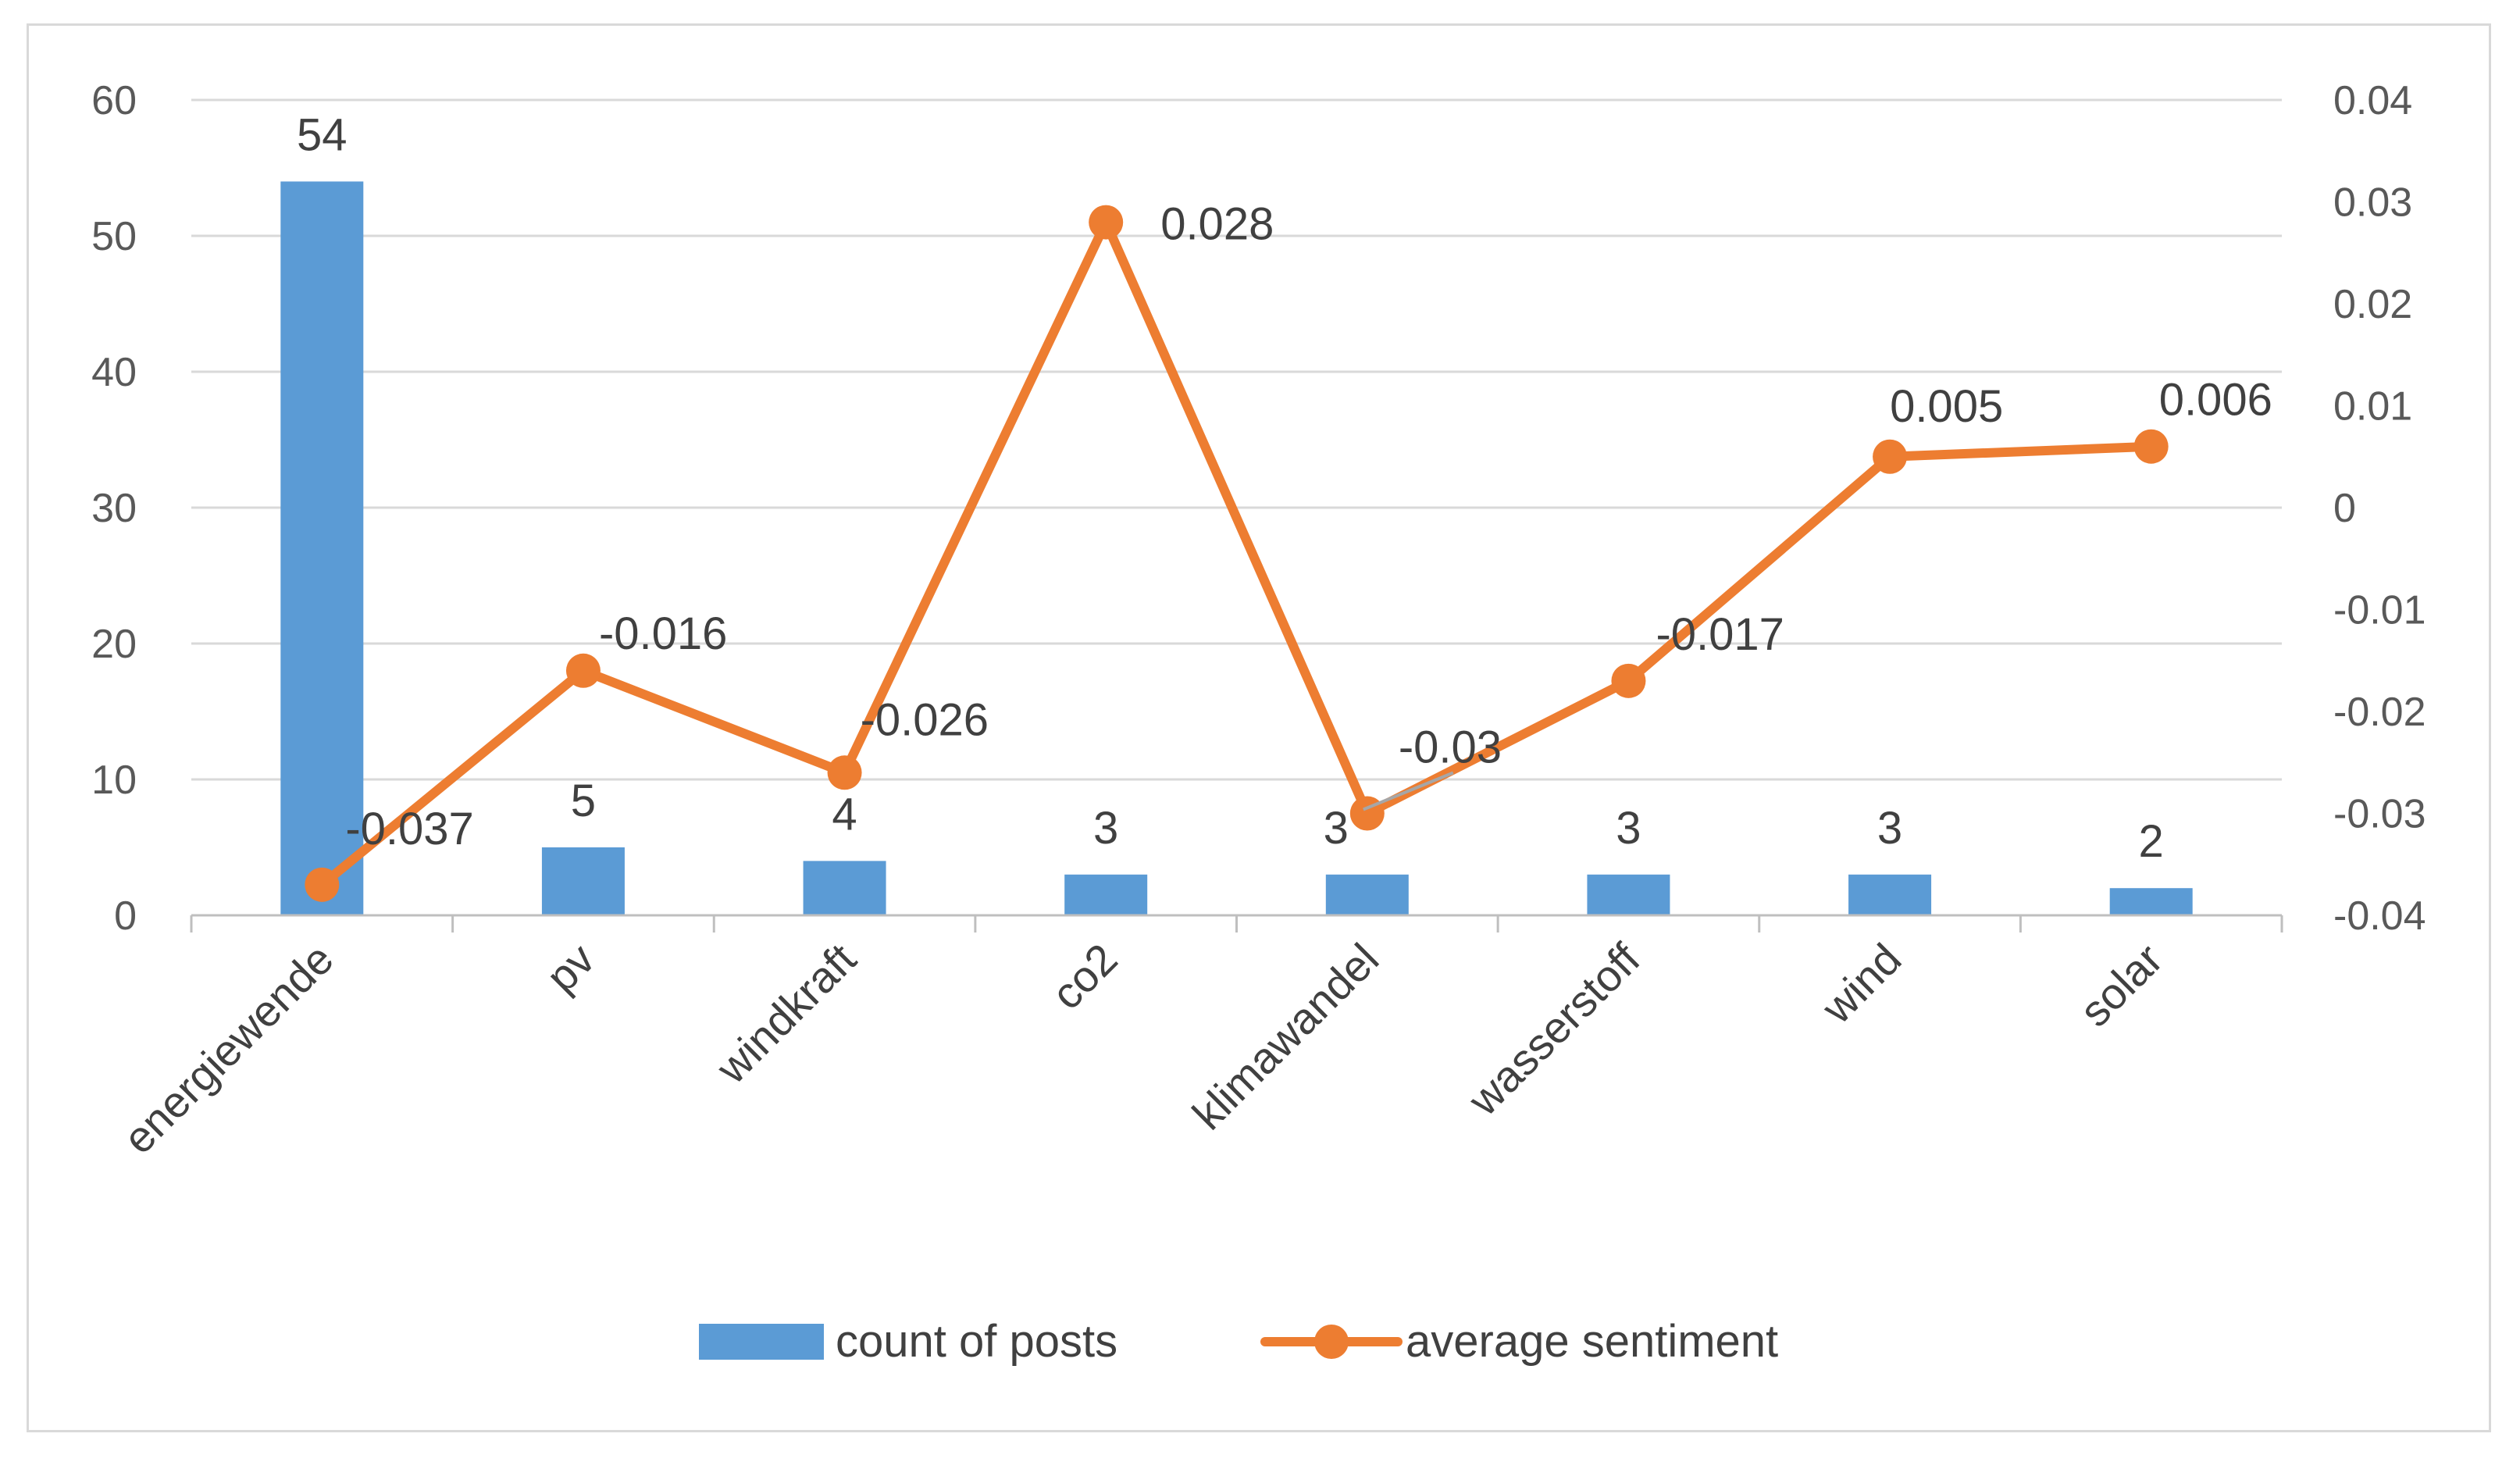 Image resolution: width=2520 pixels, height=1462 pixels. I want to click on bar-klimawandel, so click(1367, 894).